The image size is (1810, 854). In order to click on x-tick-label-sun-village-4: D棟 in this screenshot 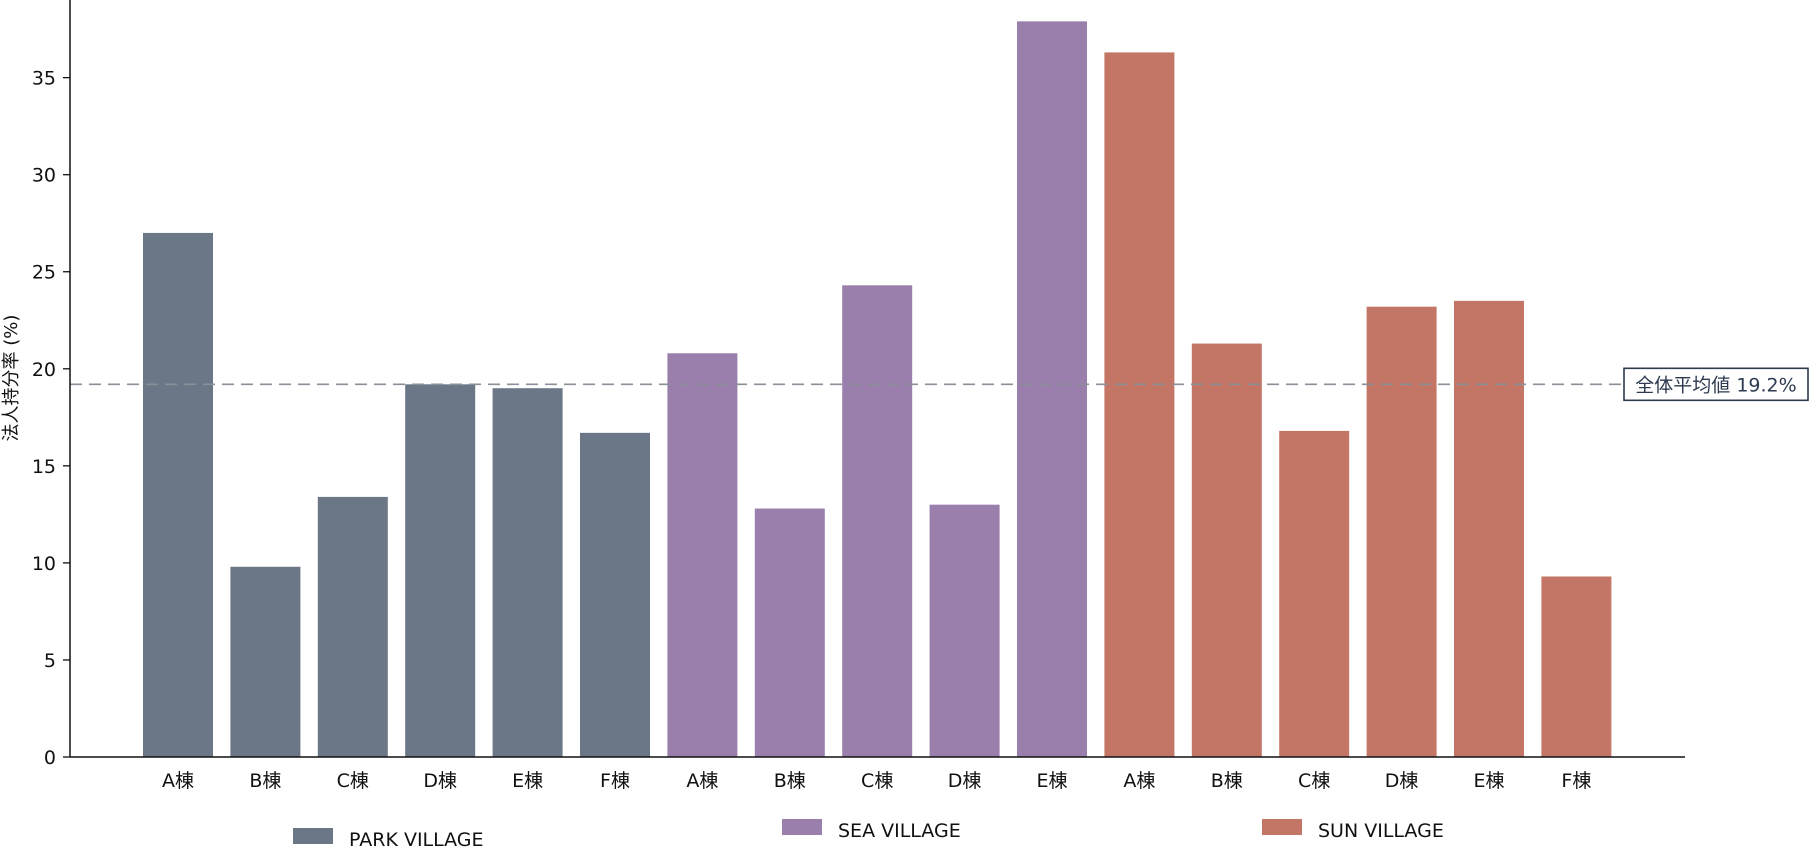, I will do `click(1402, 781)`.